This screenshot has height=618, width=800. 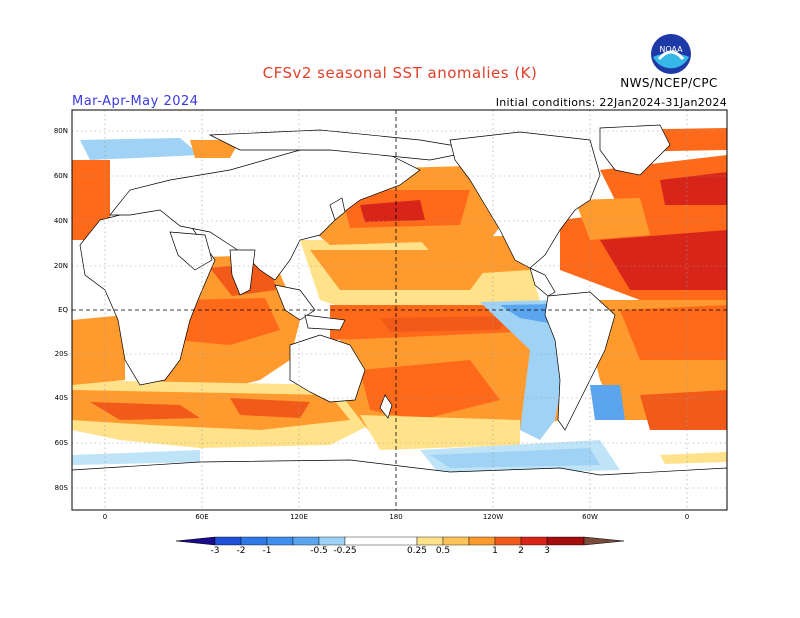 What do you see at coordinates (590, 517) in the screenshot?
I see `lon-label: 60W` at bounding box center [590, 517].